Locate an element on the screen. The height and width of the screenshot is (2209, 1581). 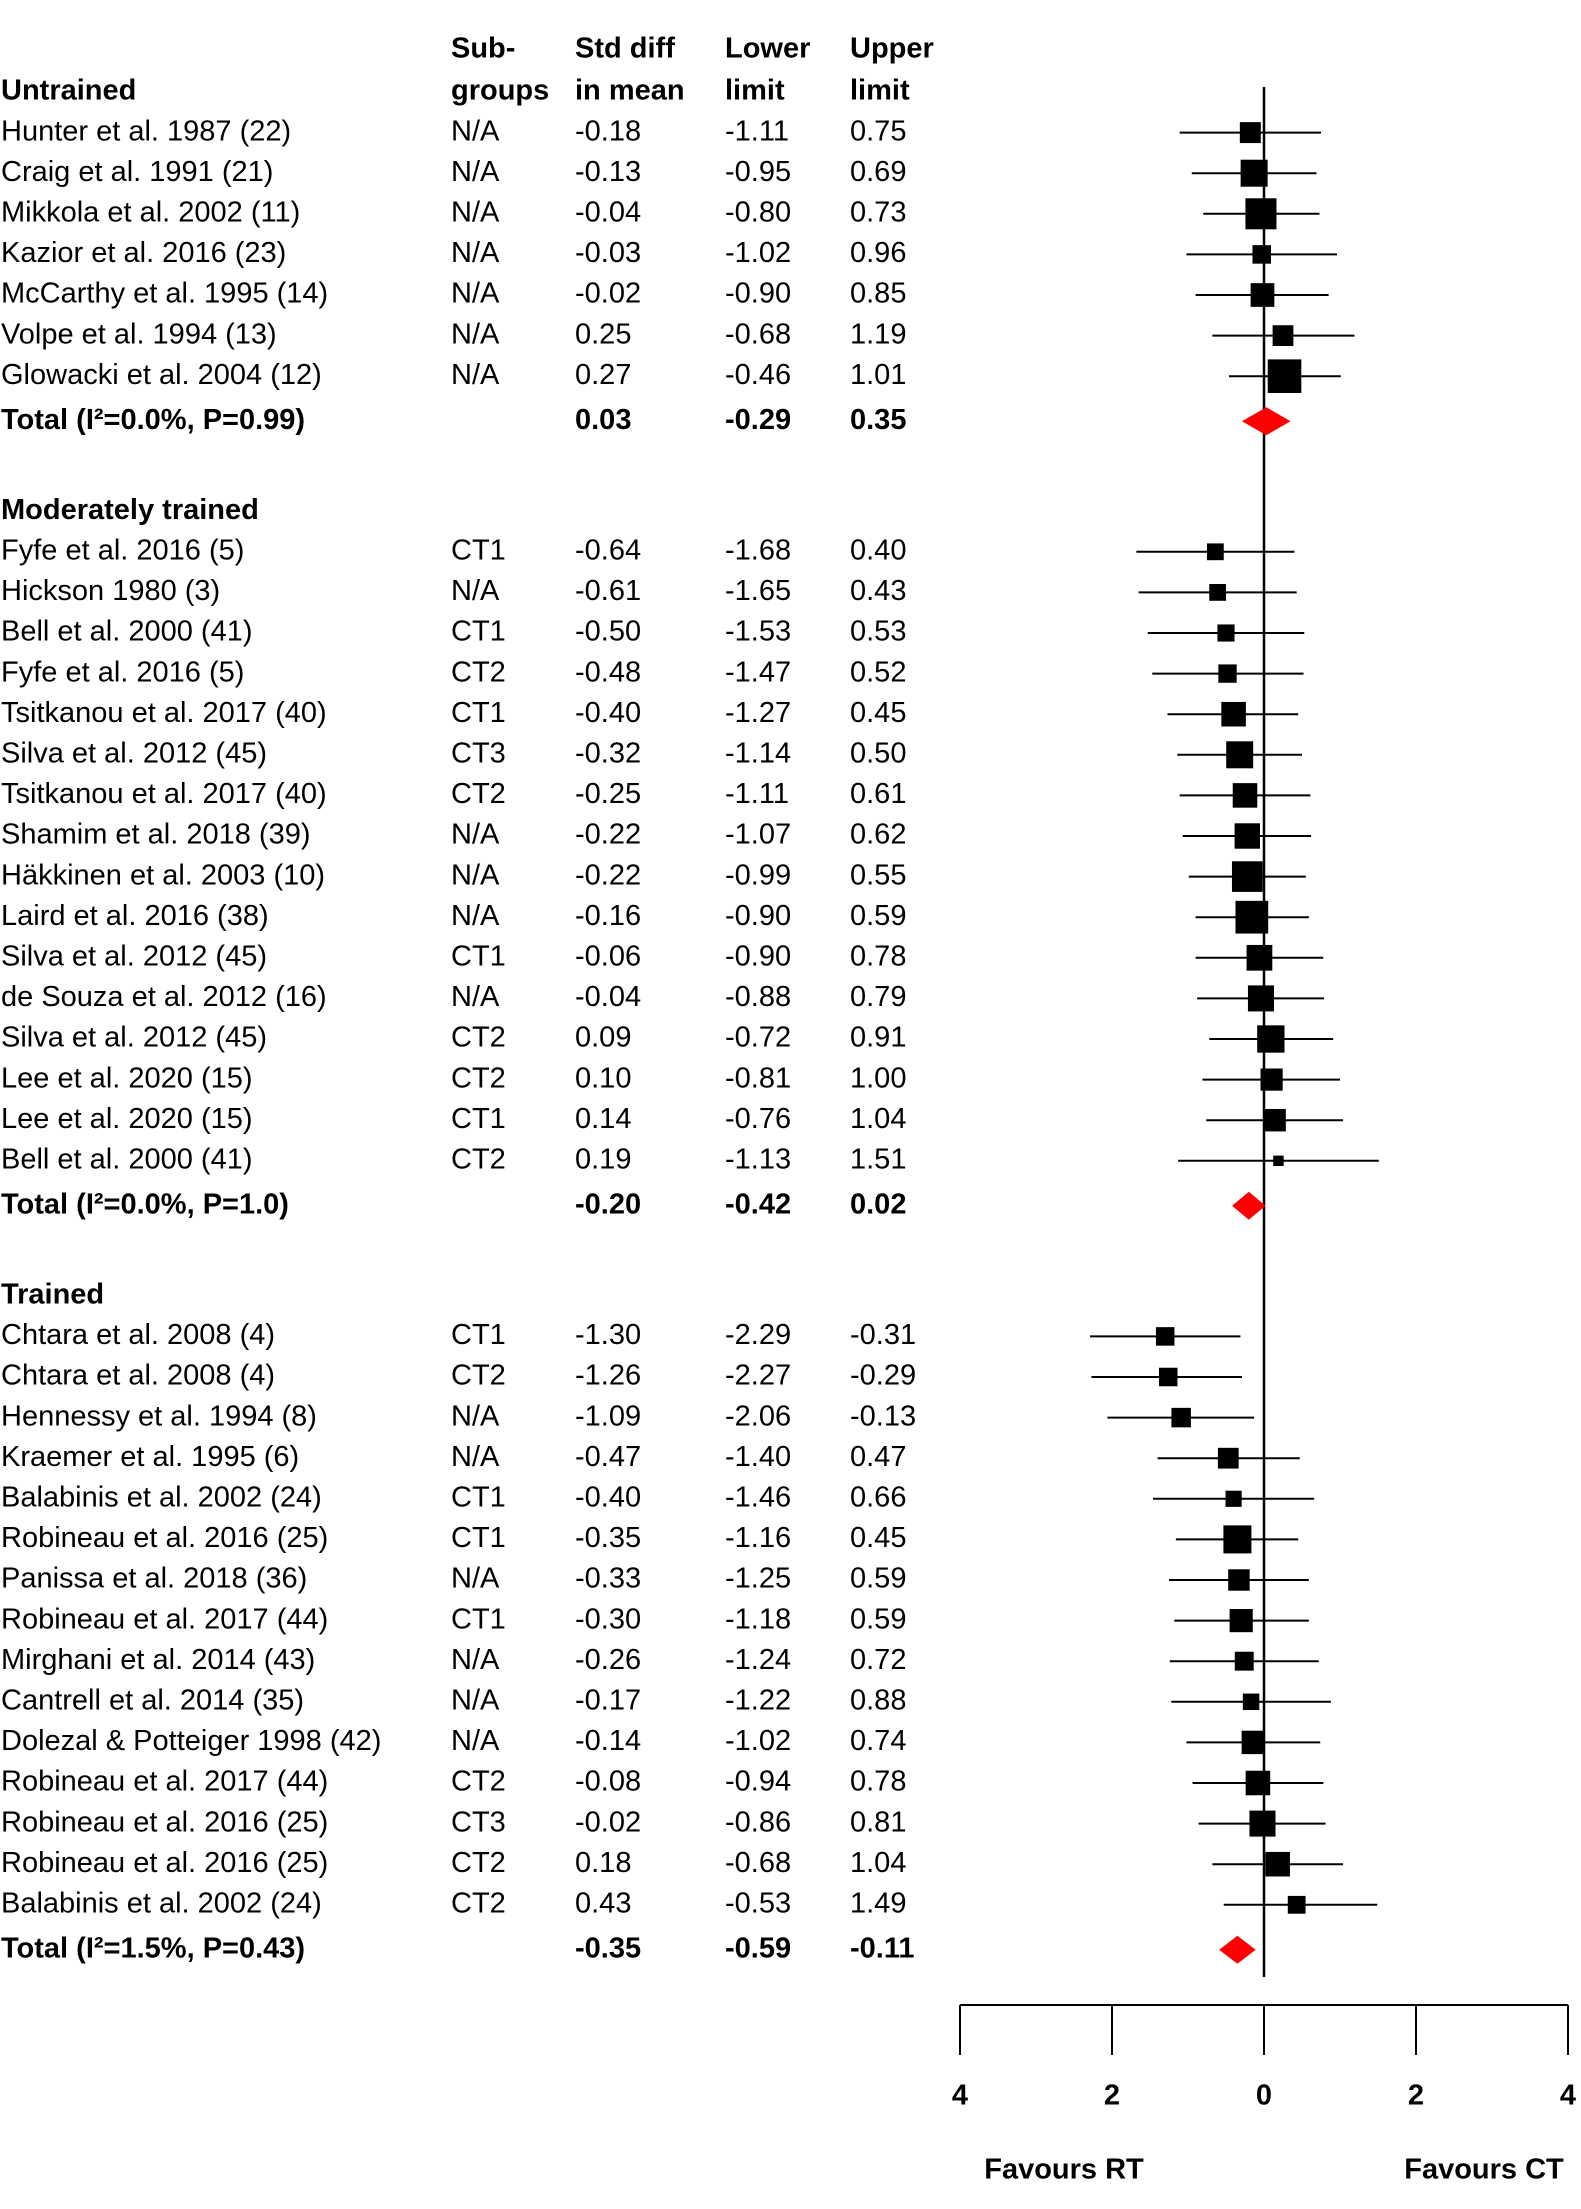
value-label: 0.74 is located at coordinates (878, 1741).